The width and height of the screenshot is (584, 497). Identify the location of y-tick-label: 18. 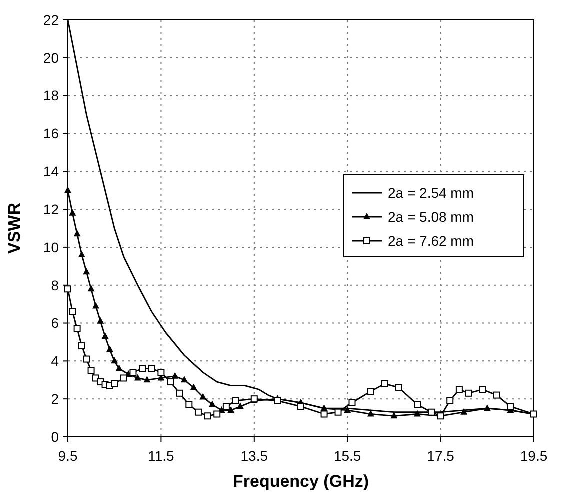
(51, 96).